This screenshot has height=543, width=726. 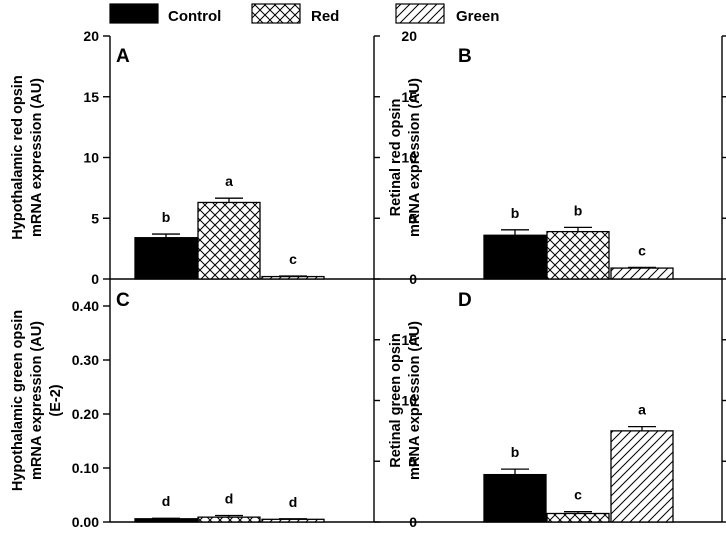 I want to click on significance-letter-control: d, so click(x=166, y=501).